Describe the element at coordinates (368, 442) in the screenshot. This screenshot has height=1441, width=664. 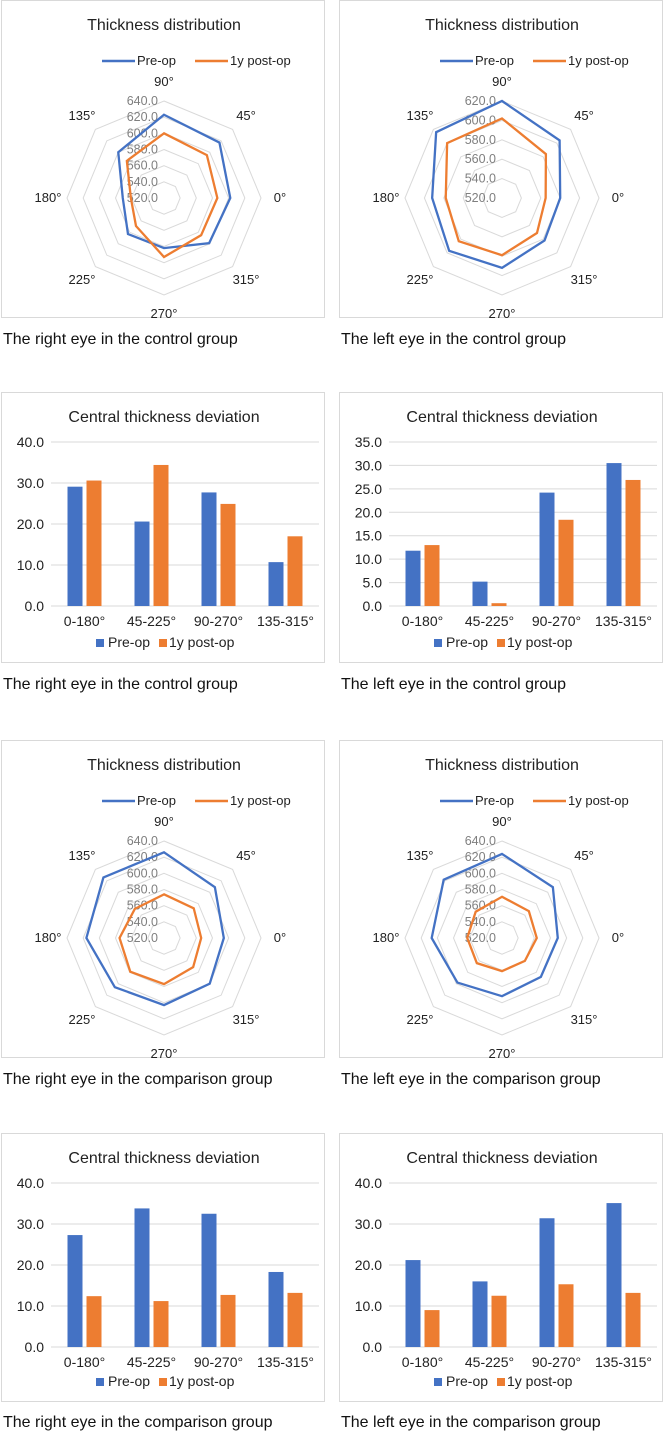
I see `y-tick-label: 35.0` at that location.